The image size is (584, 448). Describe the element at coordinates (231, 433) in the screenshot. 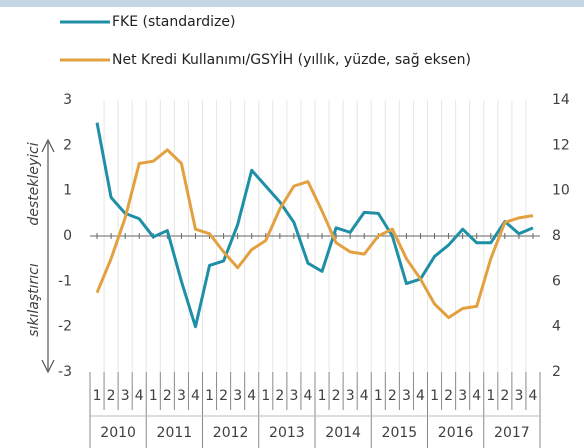

I see `group-label: 2012` at that location.